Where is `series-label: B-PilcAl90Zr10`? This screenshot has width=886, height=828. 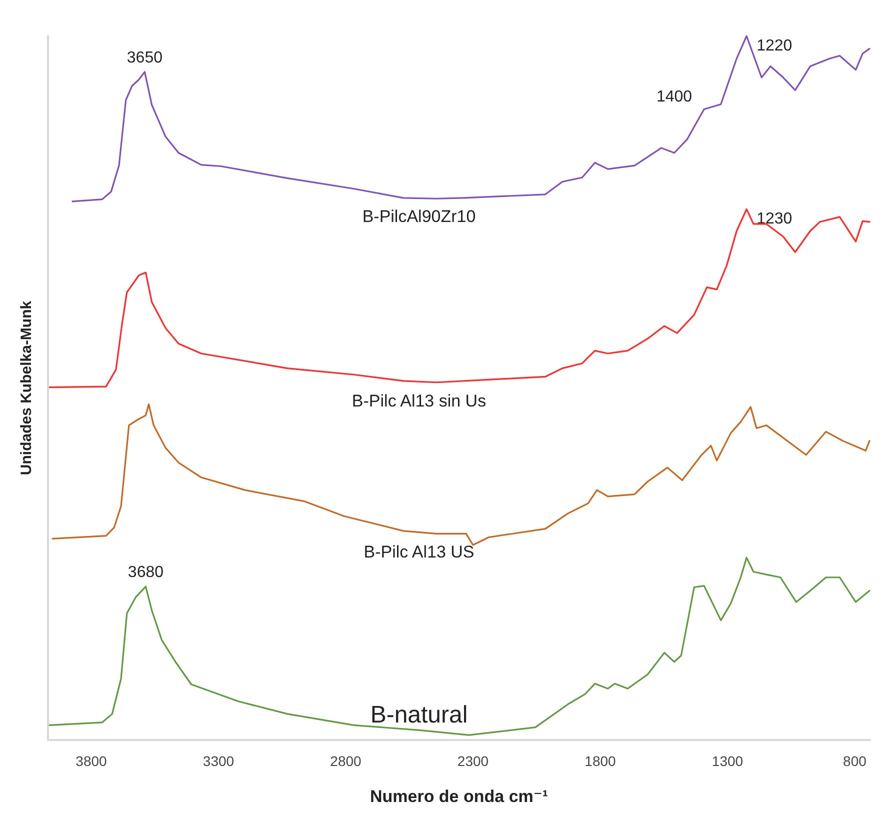 series-label: B-PilcAl90Zr10 is located at coordinates (419, 216).